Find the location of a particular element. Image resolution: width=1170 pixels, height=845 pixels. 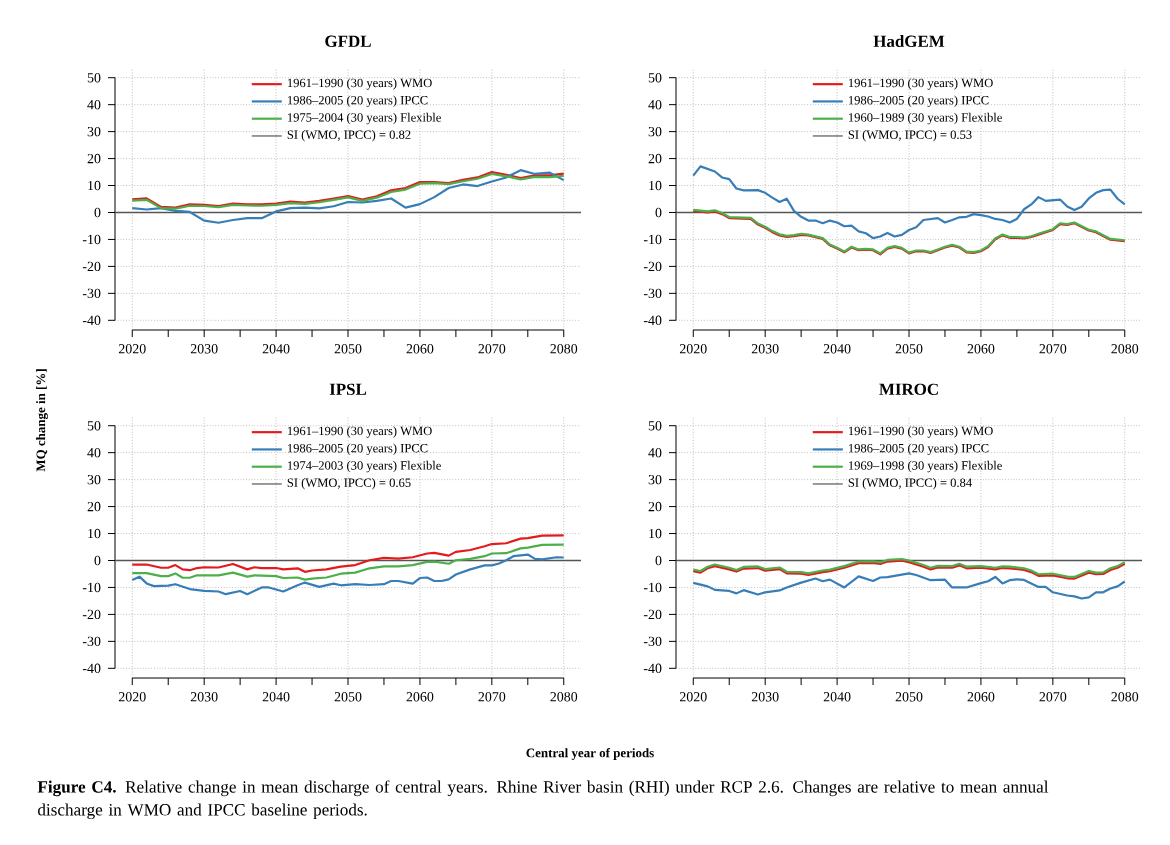

chart-title: IPSL is located at coordinates (348, 389).